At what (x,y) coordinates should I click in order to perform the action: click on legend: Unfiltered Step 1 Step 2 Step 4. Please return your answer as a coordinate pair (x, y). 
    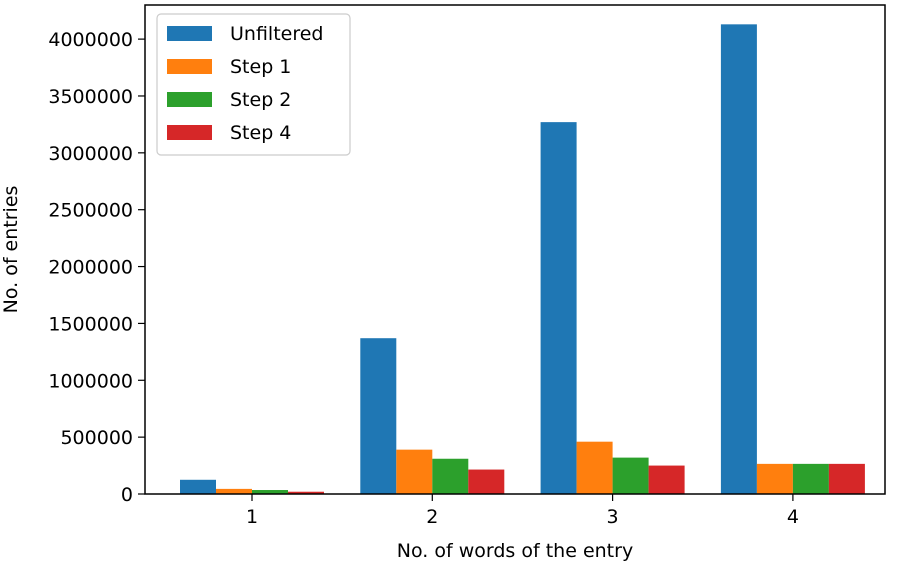
    Looking at the image, I should click on (253, 84).